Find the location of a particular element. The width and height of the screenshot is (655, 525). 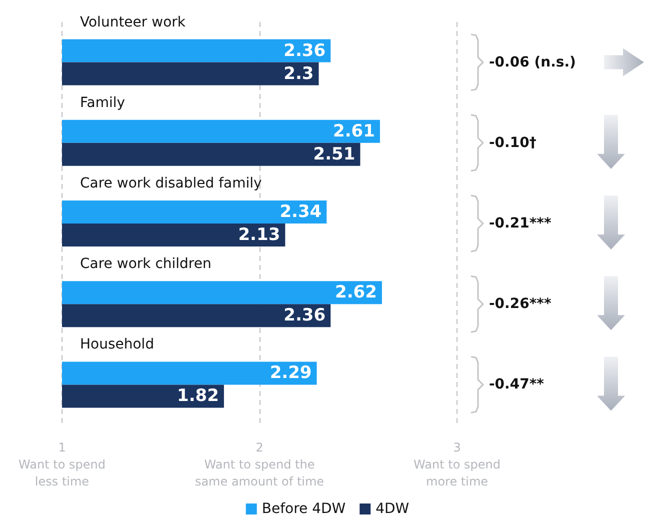

x-tick-label: 3 Want to spend more time is located at coordinates (457, 464).